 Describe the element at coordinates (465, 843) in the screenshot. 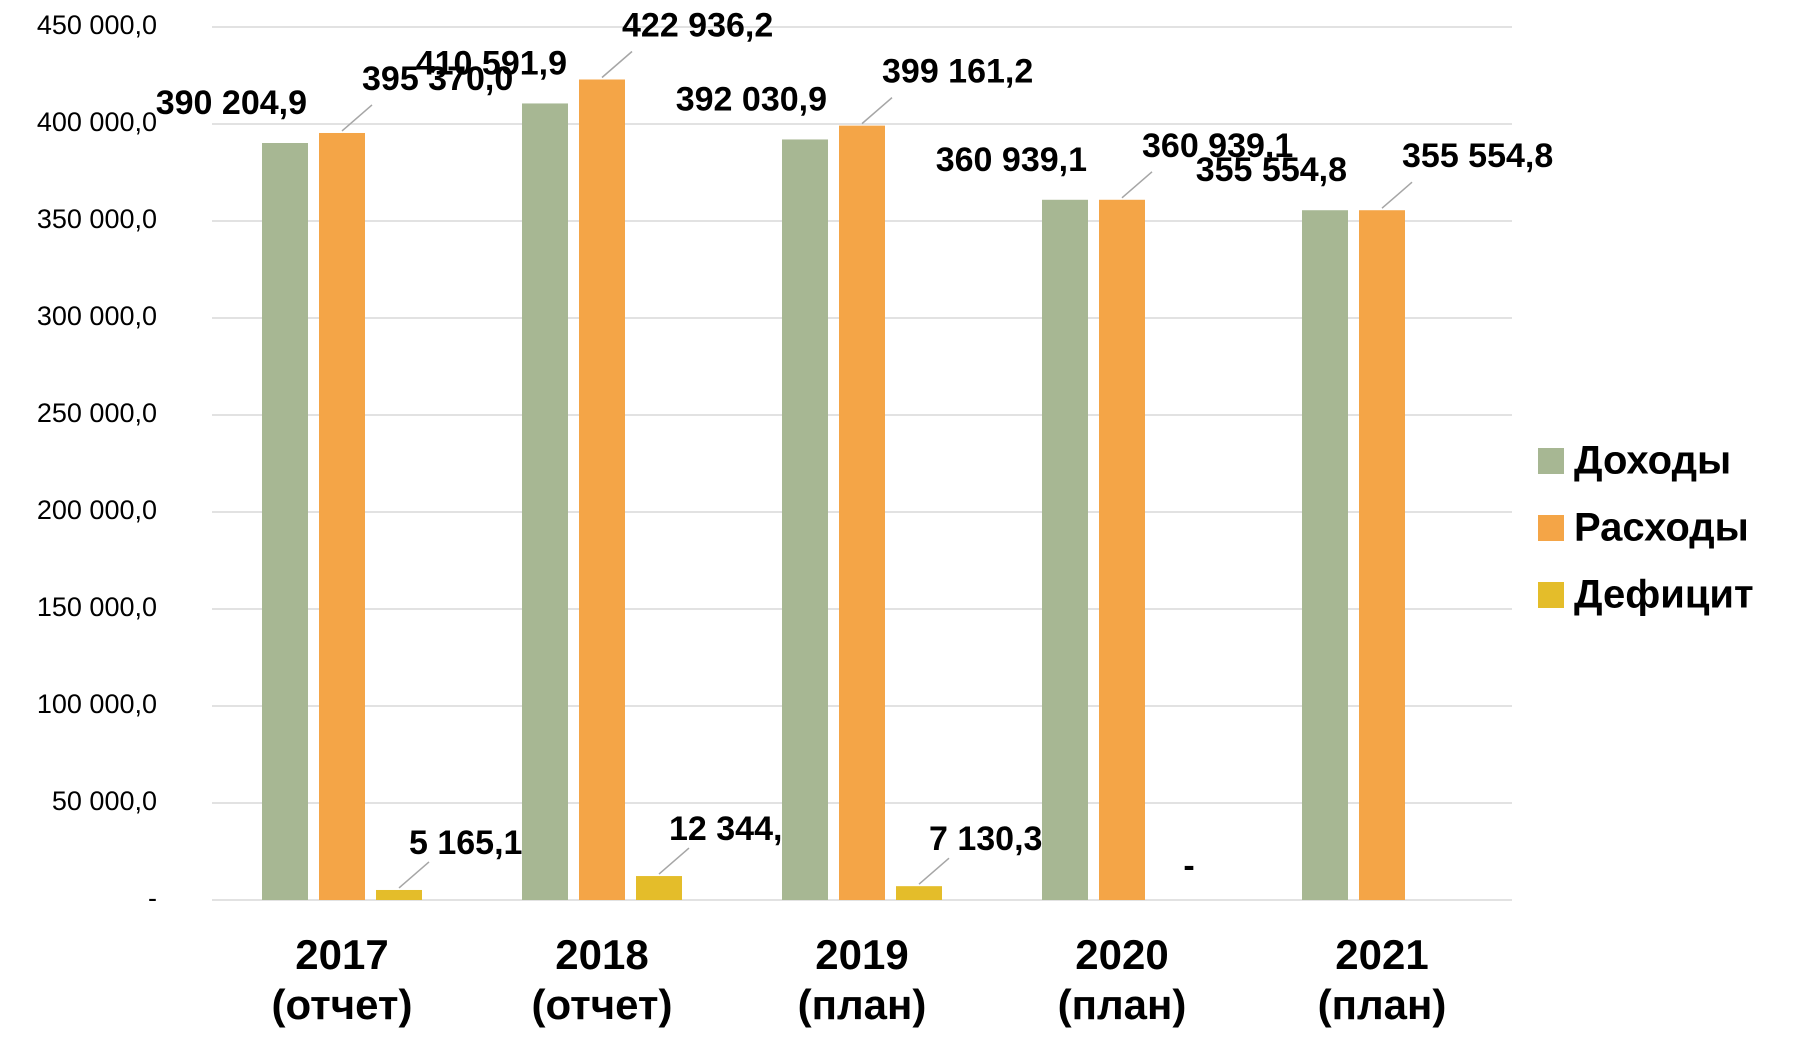

I see `data-label: 5 165,1` at that location.